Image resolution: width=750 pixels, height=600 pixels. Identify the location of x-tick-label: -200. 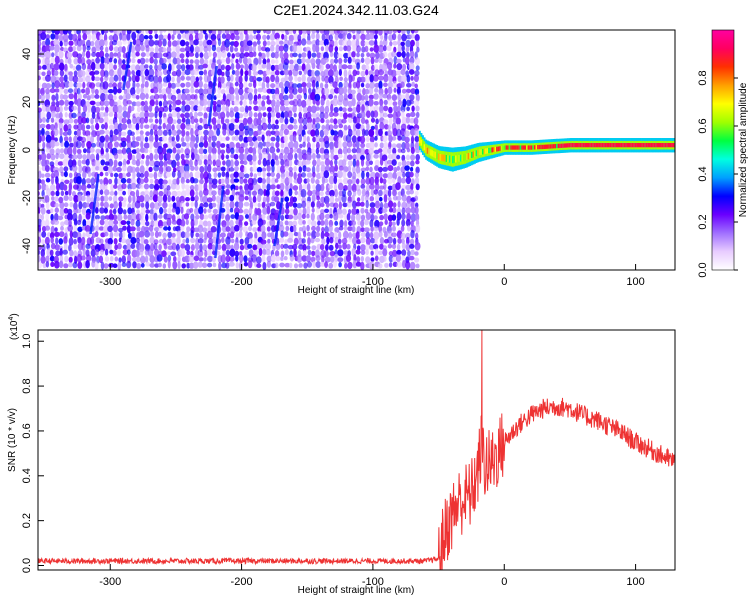
(242, 282).